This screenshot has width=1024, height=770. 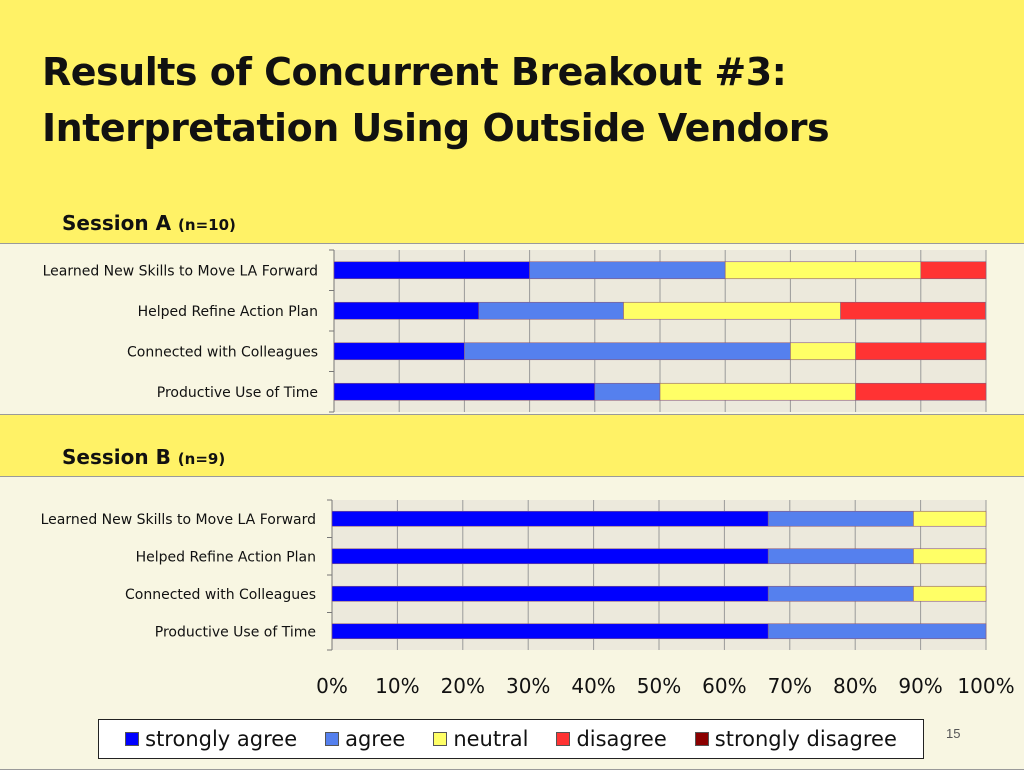 What do you see at coordinates (180, 271) in the screenshot?
I see `session-a-category-label: Learned New Skills to Move LA Forward` at bounding box center [180, 271].